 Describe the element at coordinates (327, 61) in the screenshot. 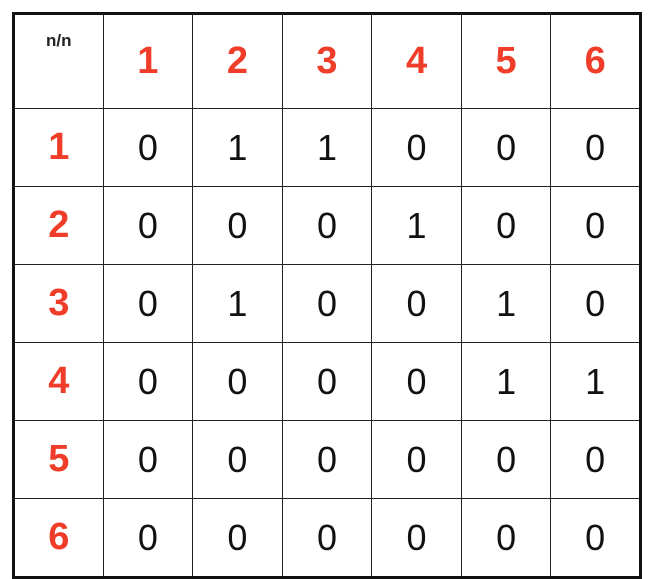

I see `column-header-3: 3` at that location.